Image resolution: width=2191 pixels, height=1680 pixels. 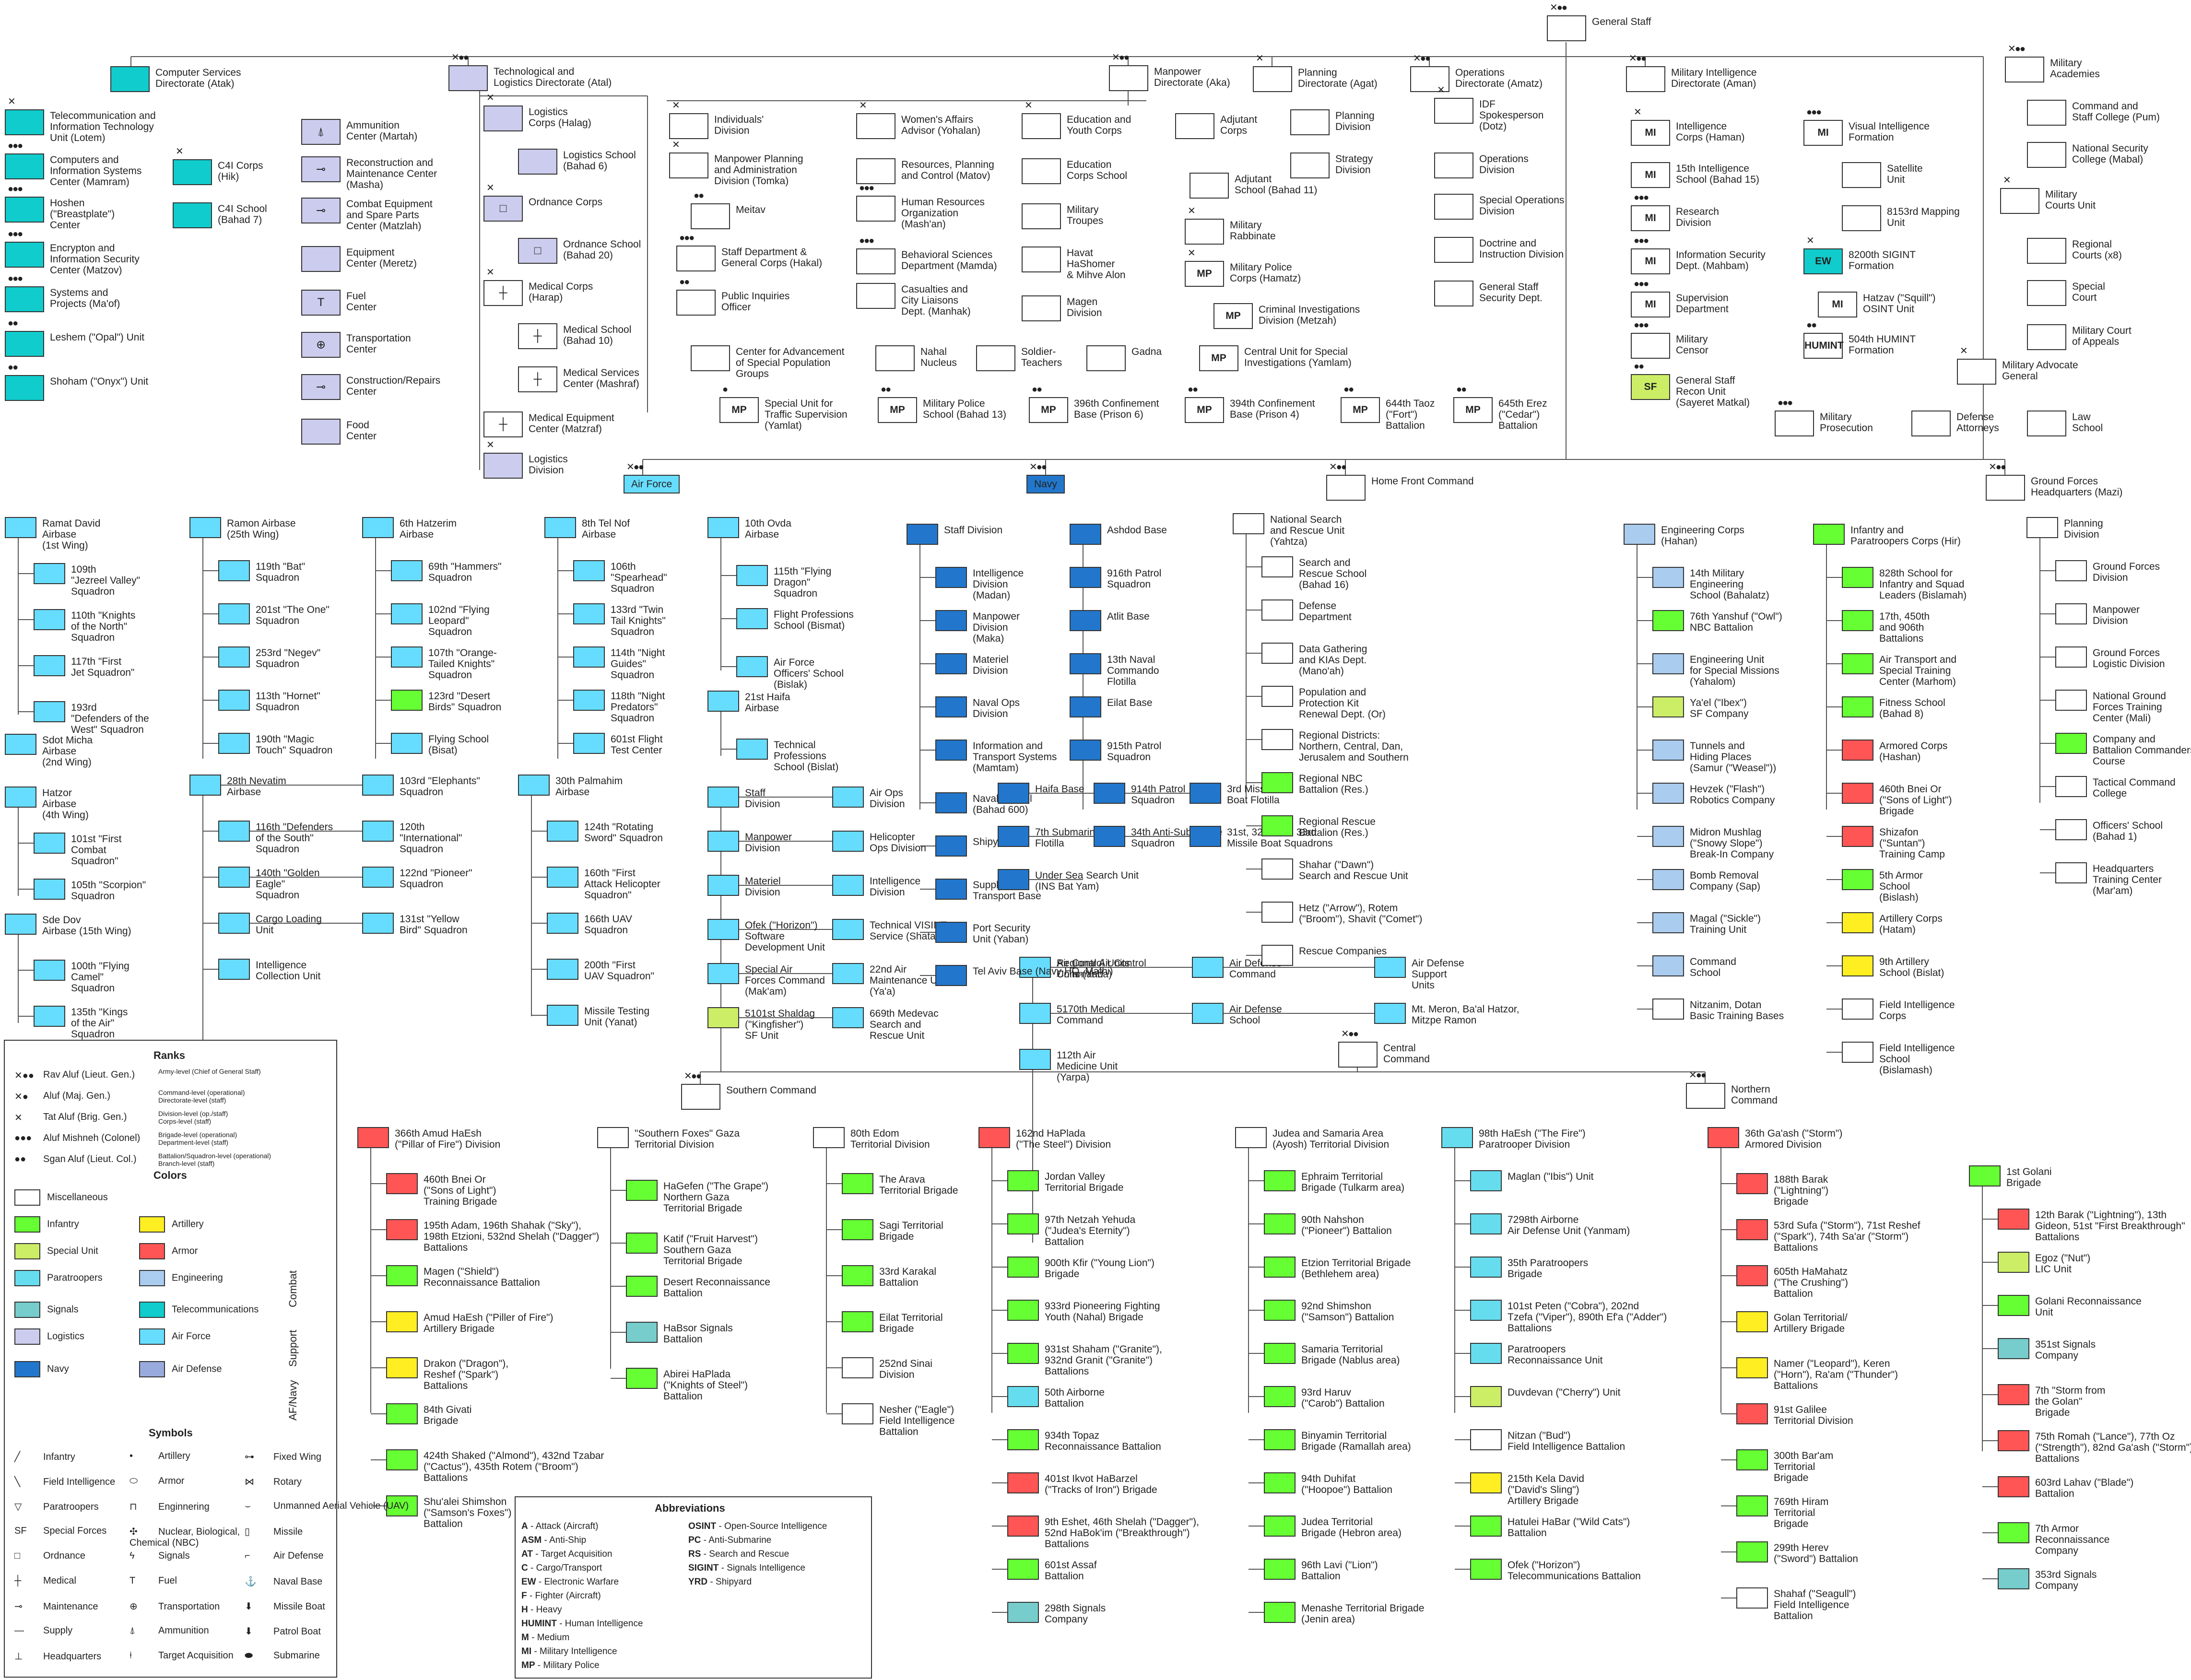 I want to click on symbol-label: Special Forces, so click(x=75, y=1531).